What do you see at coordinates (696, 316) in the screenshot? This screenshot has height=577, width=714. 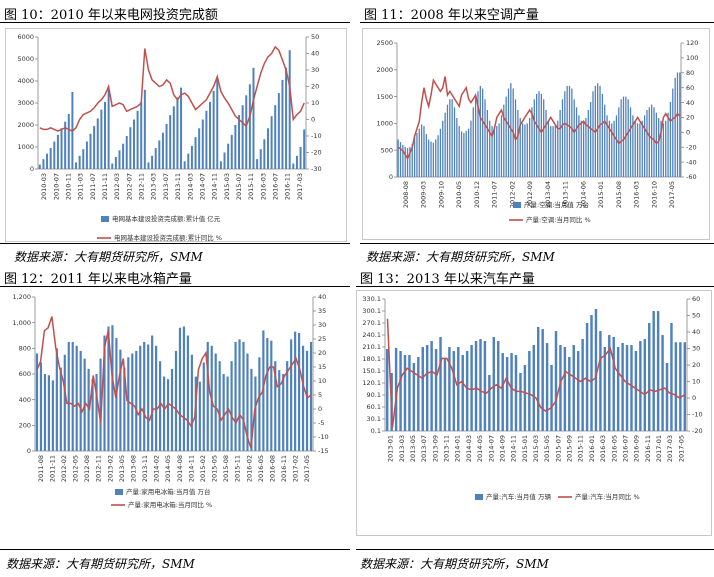 I see `y2-tick-label: 50` at bounding box center [696, 316].